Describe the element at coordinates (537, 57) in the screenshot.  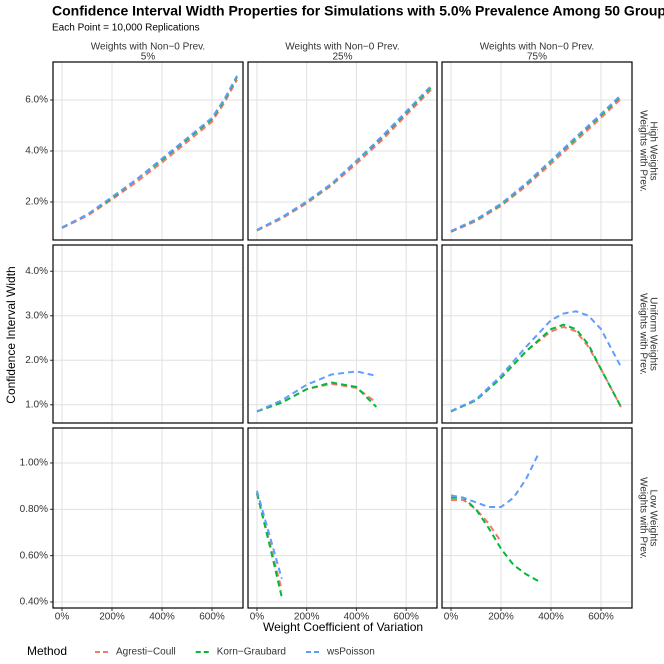
I see `column-strip-label: 75%` at that location.